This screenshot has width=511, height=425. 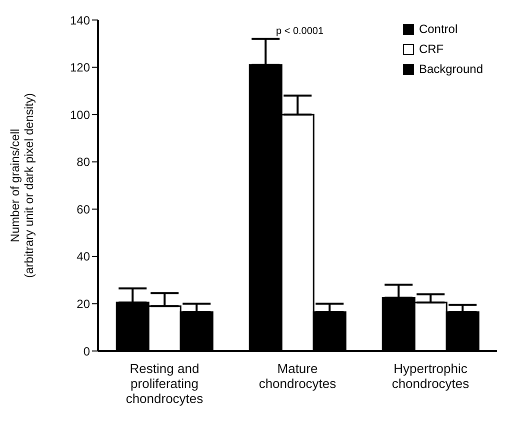 I want to click on x-tick-label: Resting and proliferating chondrocytes, so click(x=165, y=383).